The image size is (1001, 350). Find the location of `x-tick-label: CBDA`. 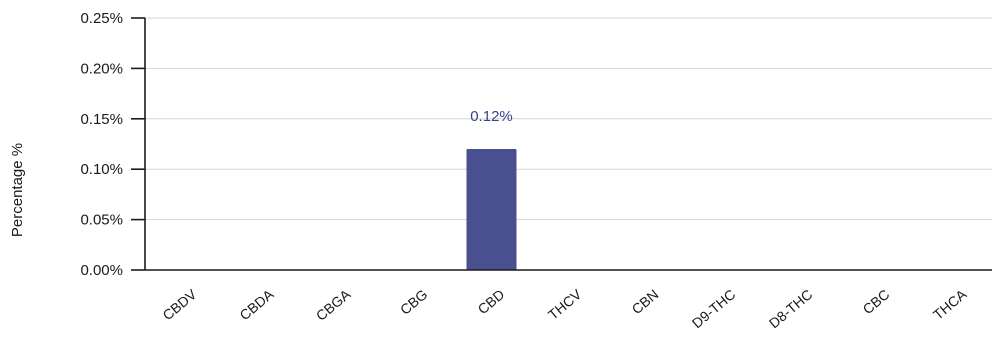

x-tick-label: CBDA is located at coordinates (256, 305).